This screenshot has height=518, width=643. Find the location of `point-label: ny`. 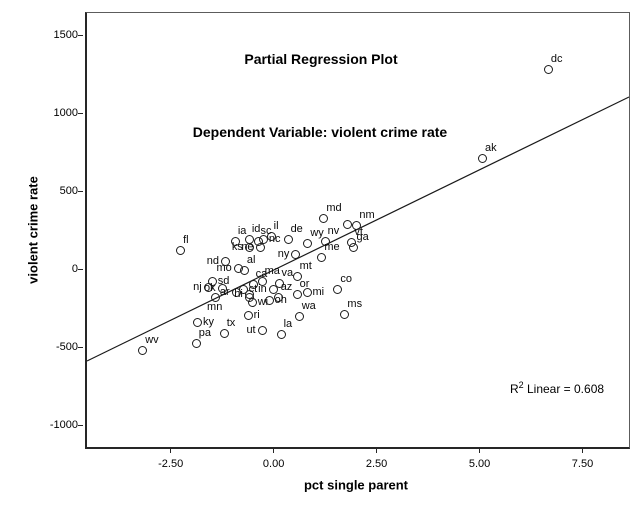

point-label: ny is located at coordinates (283, 253).